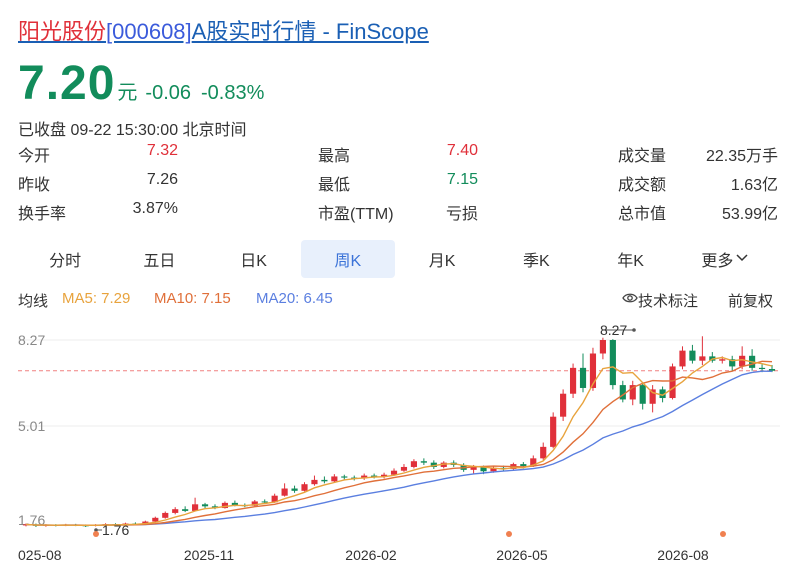 The height and width of the screenshot is (586, 800). Describe the element at coordinates (634, 330) in the screenshot. I see `high-marker-dot` at that location.